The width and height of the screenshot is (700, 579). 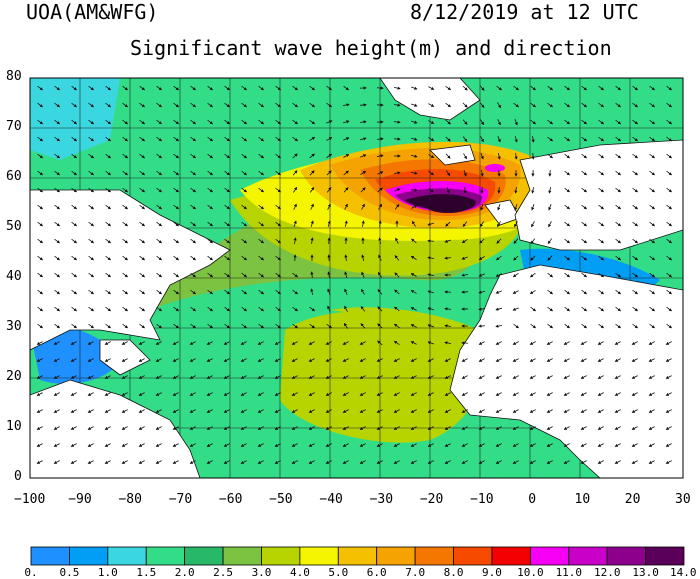 I want to click on lon-tick-label: 30, so click(x=683, y=499).